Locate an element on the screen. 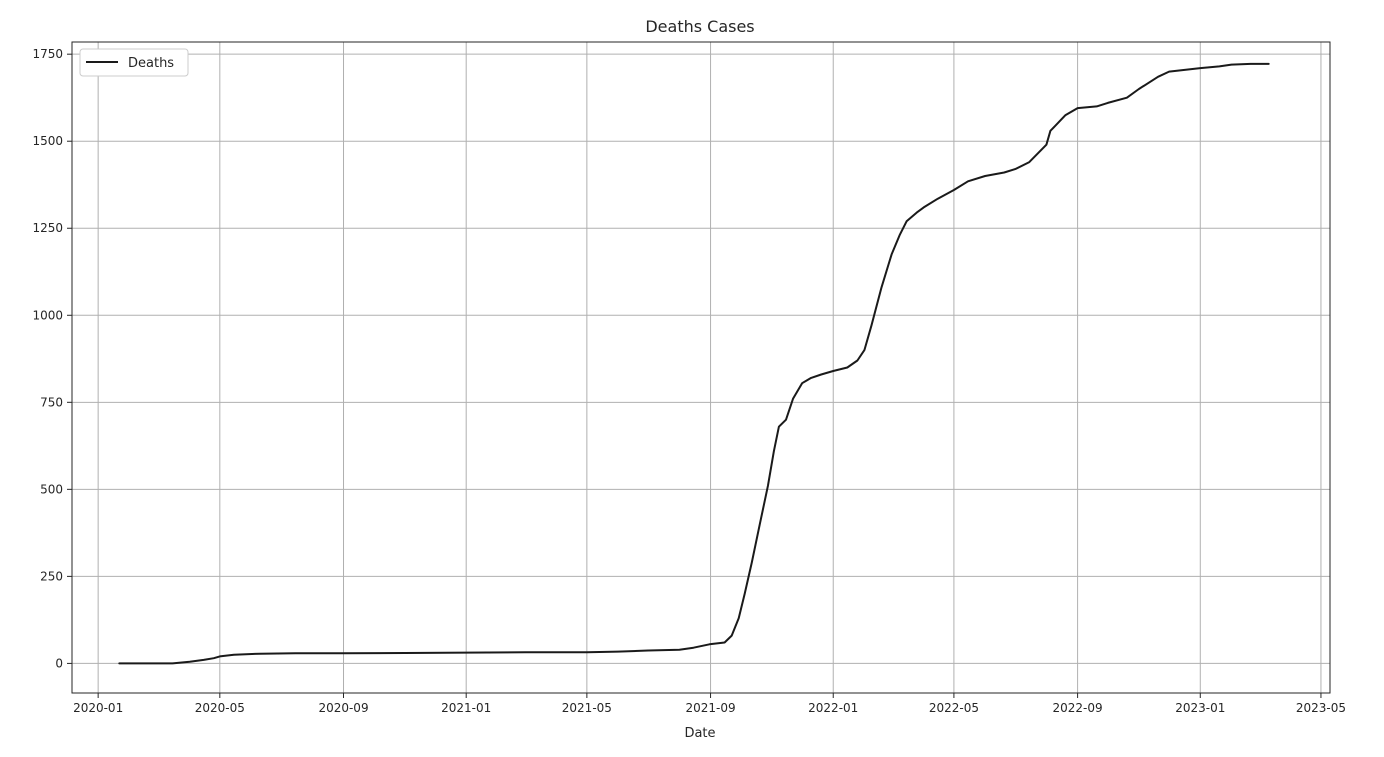 The image size is (1384, 757). y-tick-label: 1500 is located at coordinates (47, 141).